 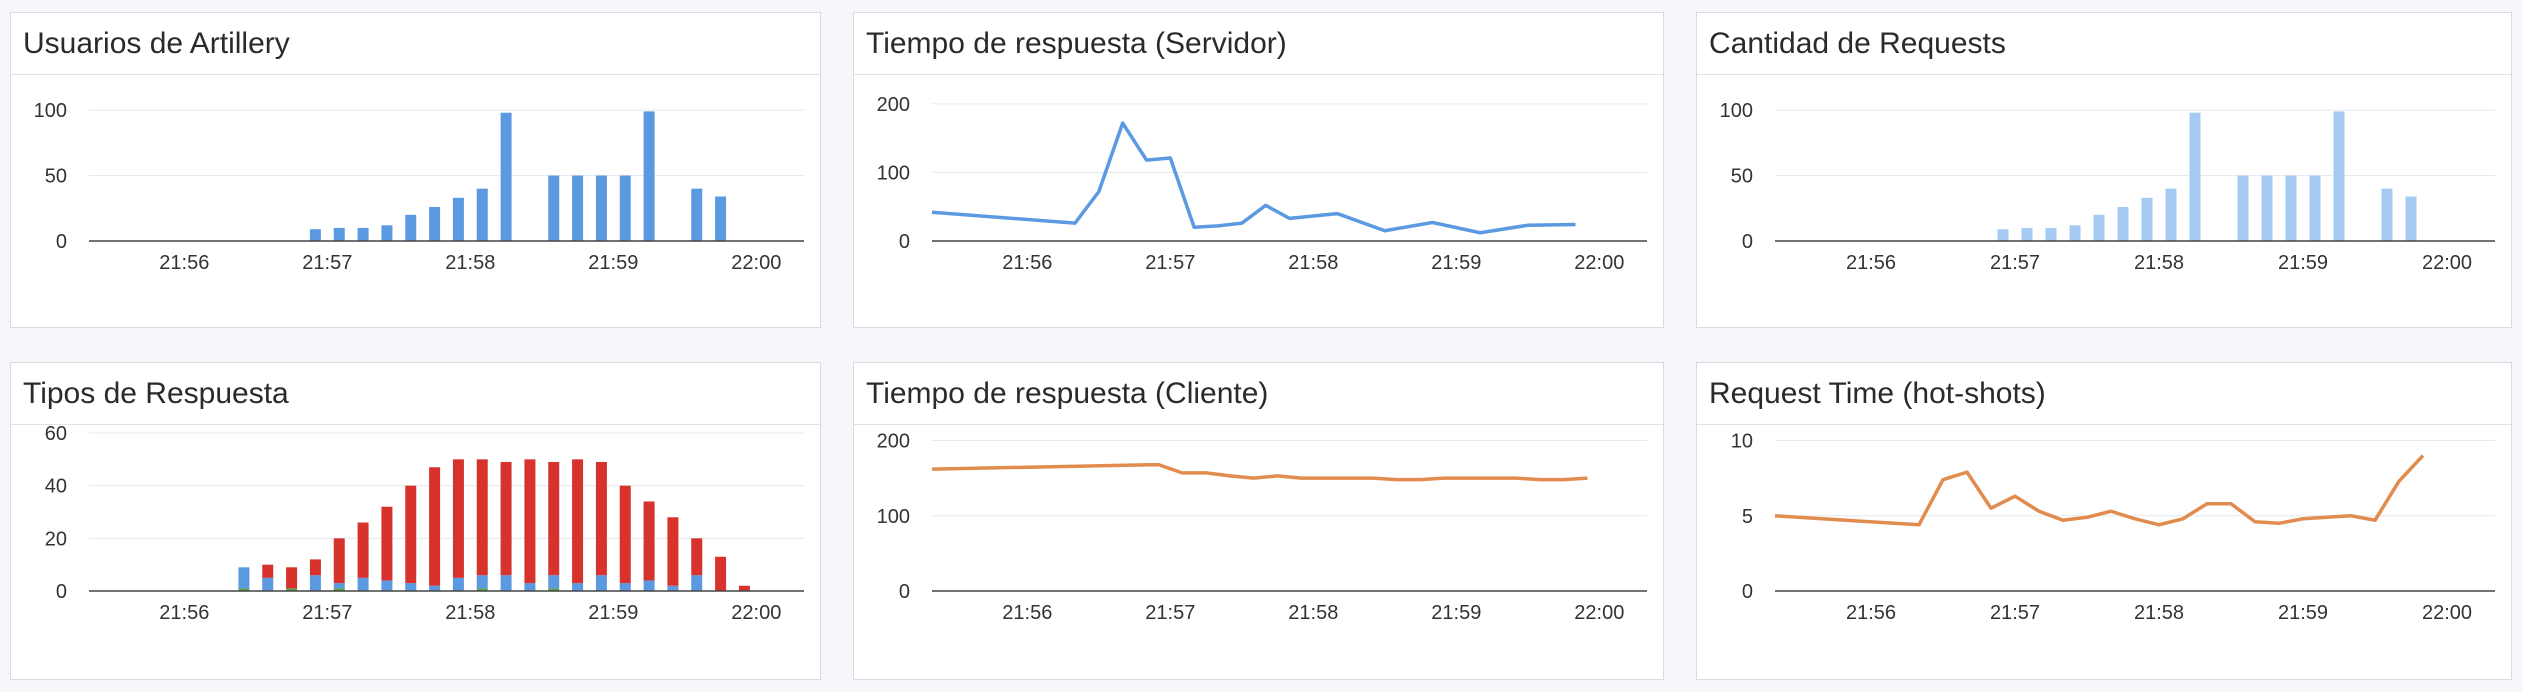 What do you see at coordinates (1747, 517) in the screenshot?
I see `y-tick-label: 5` at bounding box center [1747, 517].